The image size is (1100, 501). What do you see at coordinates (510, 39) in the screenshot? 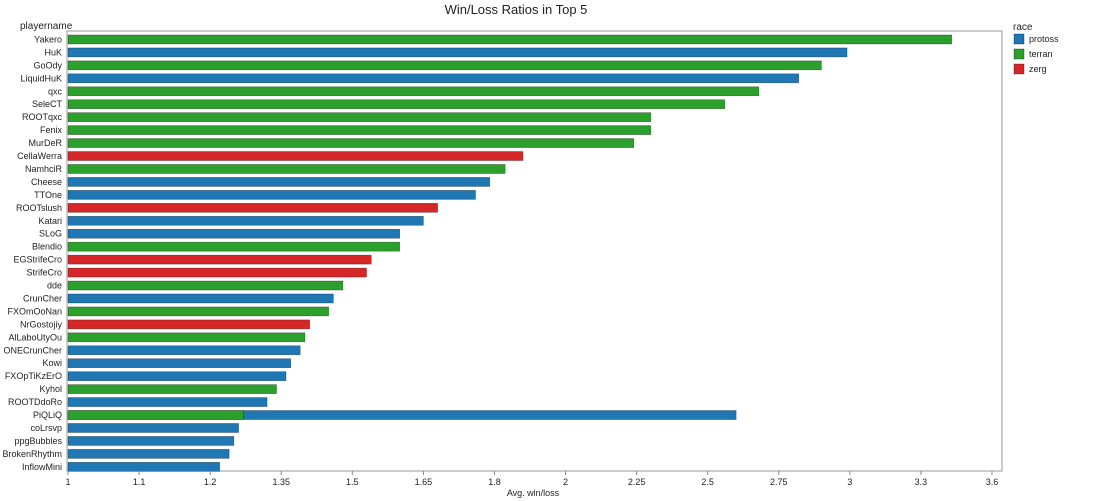
I see `bar-Yakero` at bounding box center [510, 39].